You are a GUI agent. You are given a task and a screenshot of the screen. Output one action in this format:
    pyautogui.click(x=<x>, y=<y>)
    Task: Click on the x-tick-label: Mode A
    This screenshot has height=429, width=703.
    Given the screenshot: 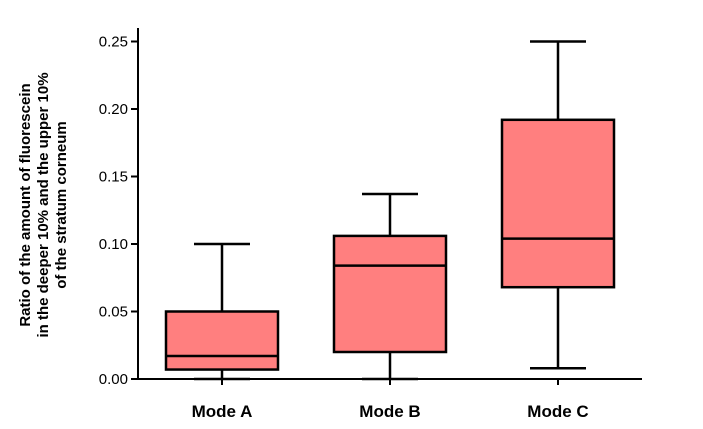 What is the action you would take?
    pyautogui.click(x=222, y=411)
    